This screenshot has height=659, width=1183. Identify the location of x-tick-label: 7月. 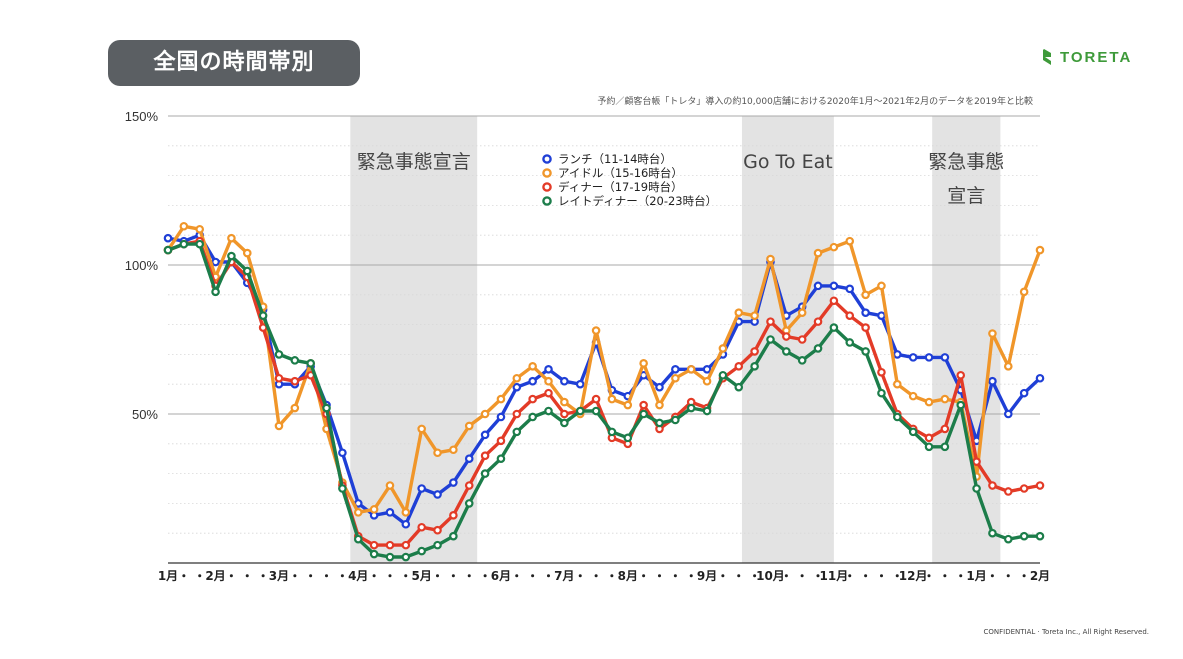
(564, 576).